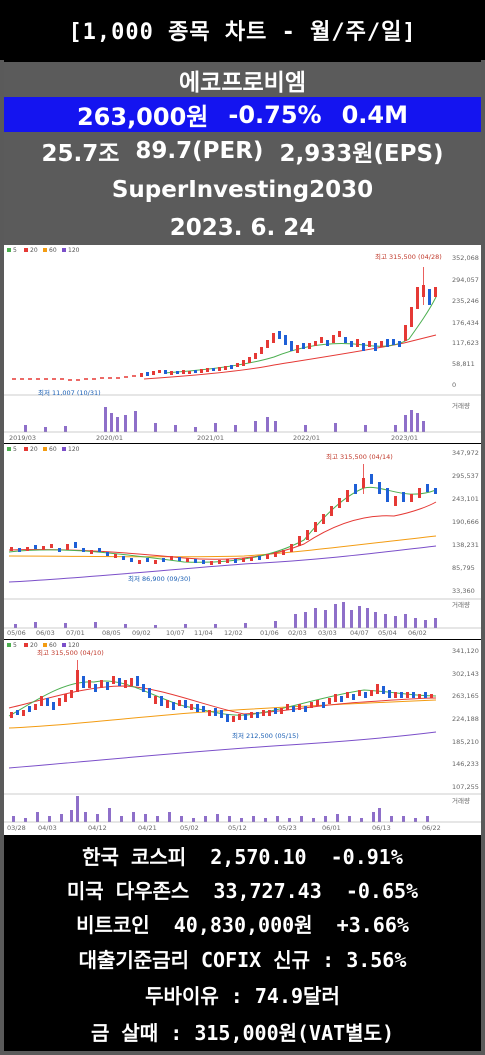  Describe the element at coordinates (465, 301) in the screenshot. I see `svg-text: 235,246` at that location.